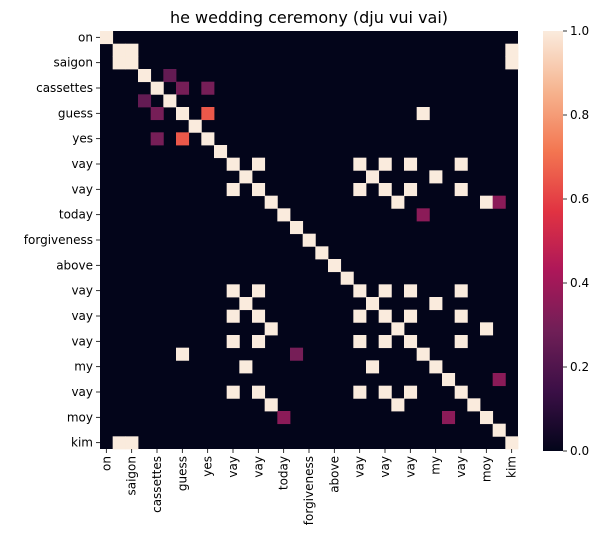 The height and width of the screenshot is (554, 607). What do you see at coordinates (157, 484) in the screenshot?
I see `x-tick-label: cassettes` at bounding box center [157, 484].